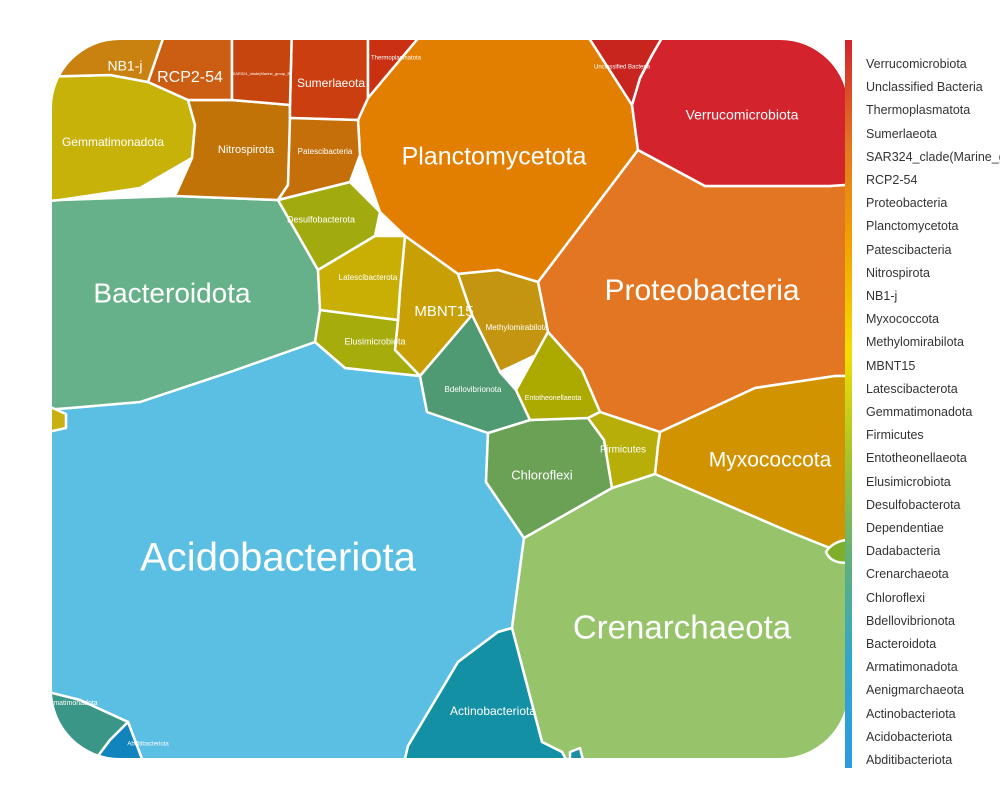  I want to click on legend-item-unclassified-bacteria: Unclassified Bacteria, so click(924, 87).